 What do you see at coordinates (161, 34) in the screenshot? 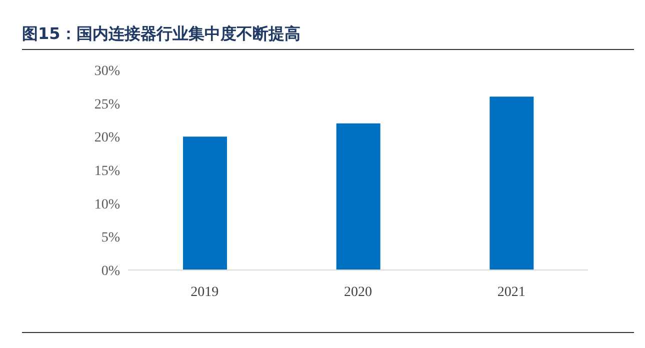
I see `chart-title: 图15：国内连接器行业集中度不断提高` at bounding box center [161, 34].